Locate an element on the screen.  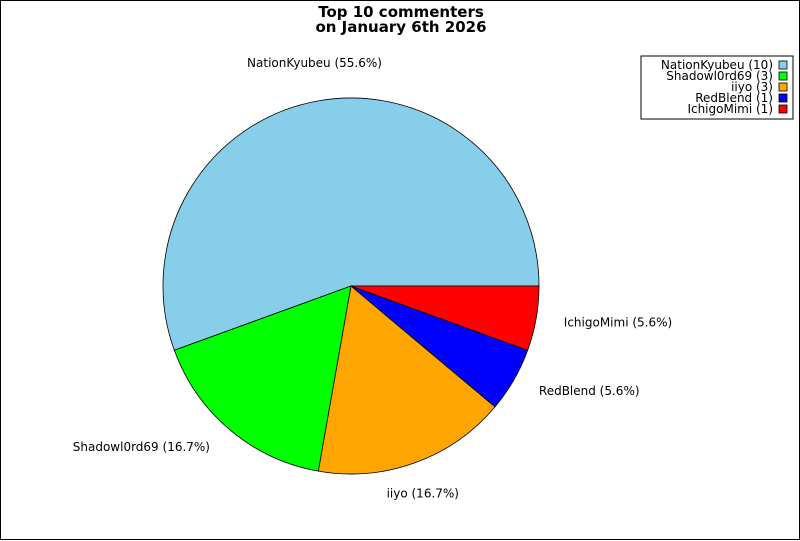
legend-swatch-ichigomimi is located at coordinates (783, 109).